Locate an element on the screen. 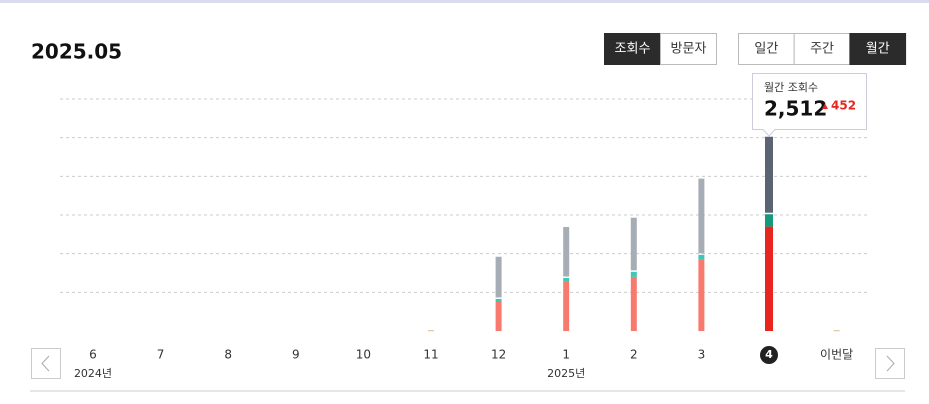  next-button is located at coordinates (890, 363).